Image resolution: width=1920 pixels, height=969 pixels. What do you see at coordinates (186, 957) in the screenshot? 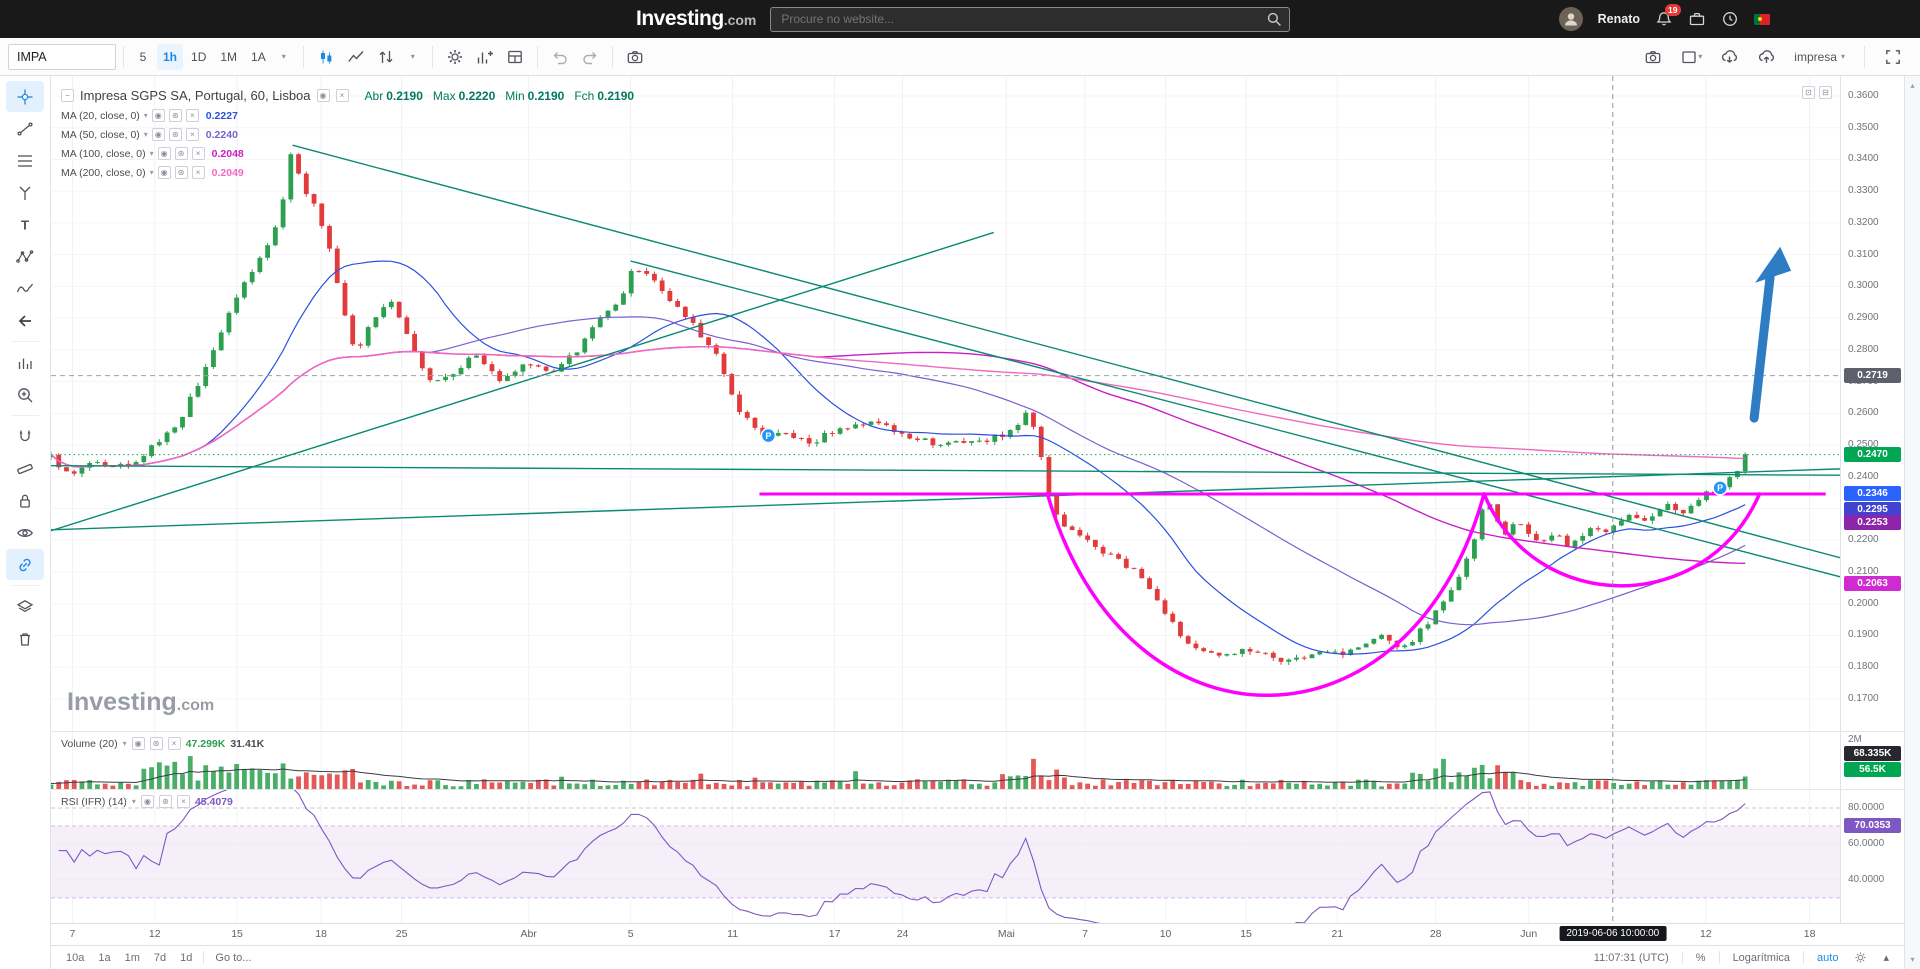
I see `range-1d: 1d` at bounding box center [186, 957].